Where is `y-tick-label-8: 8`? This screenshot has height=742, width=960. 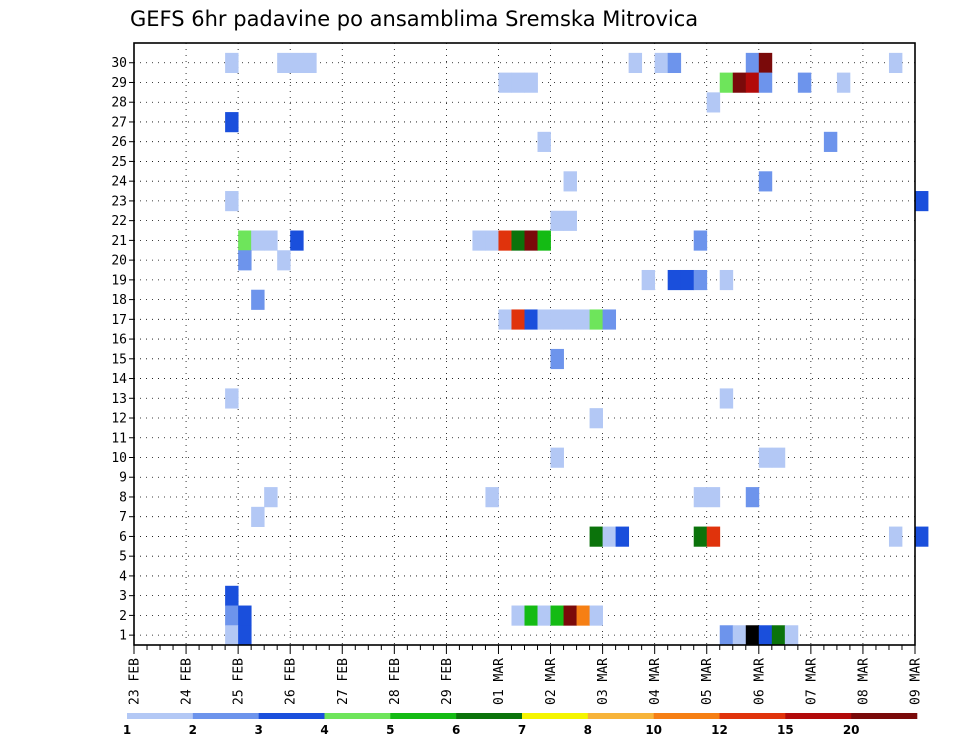
y-tick-label-8: 8 is located at coordinates (123, 497).